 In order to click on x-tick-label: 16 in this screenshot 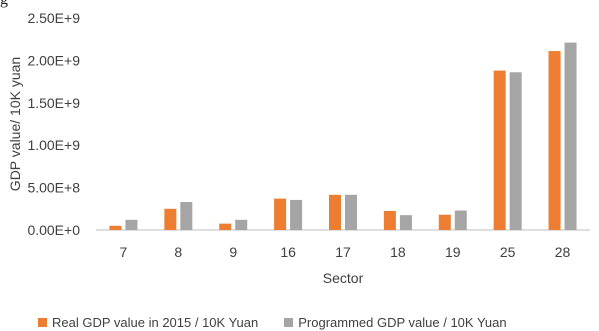, I will do `click(288, 252)`.